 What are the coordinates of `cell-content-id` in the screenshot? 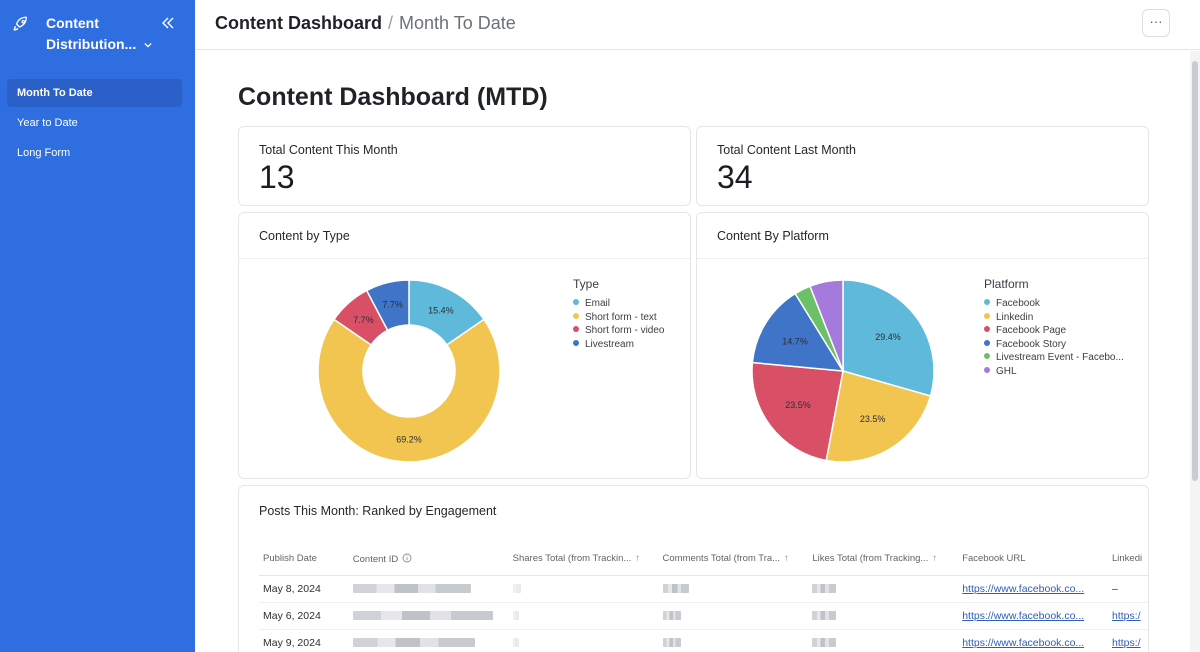 It's located at (428, 640).